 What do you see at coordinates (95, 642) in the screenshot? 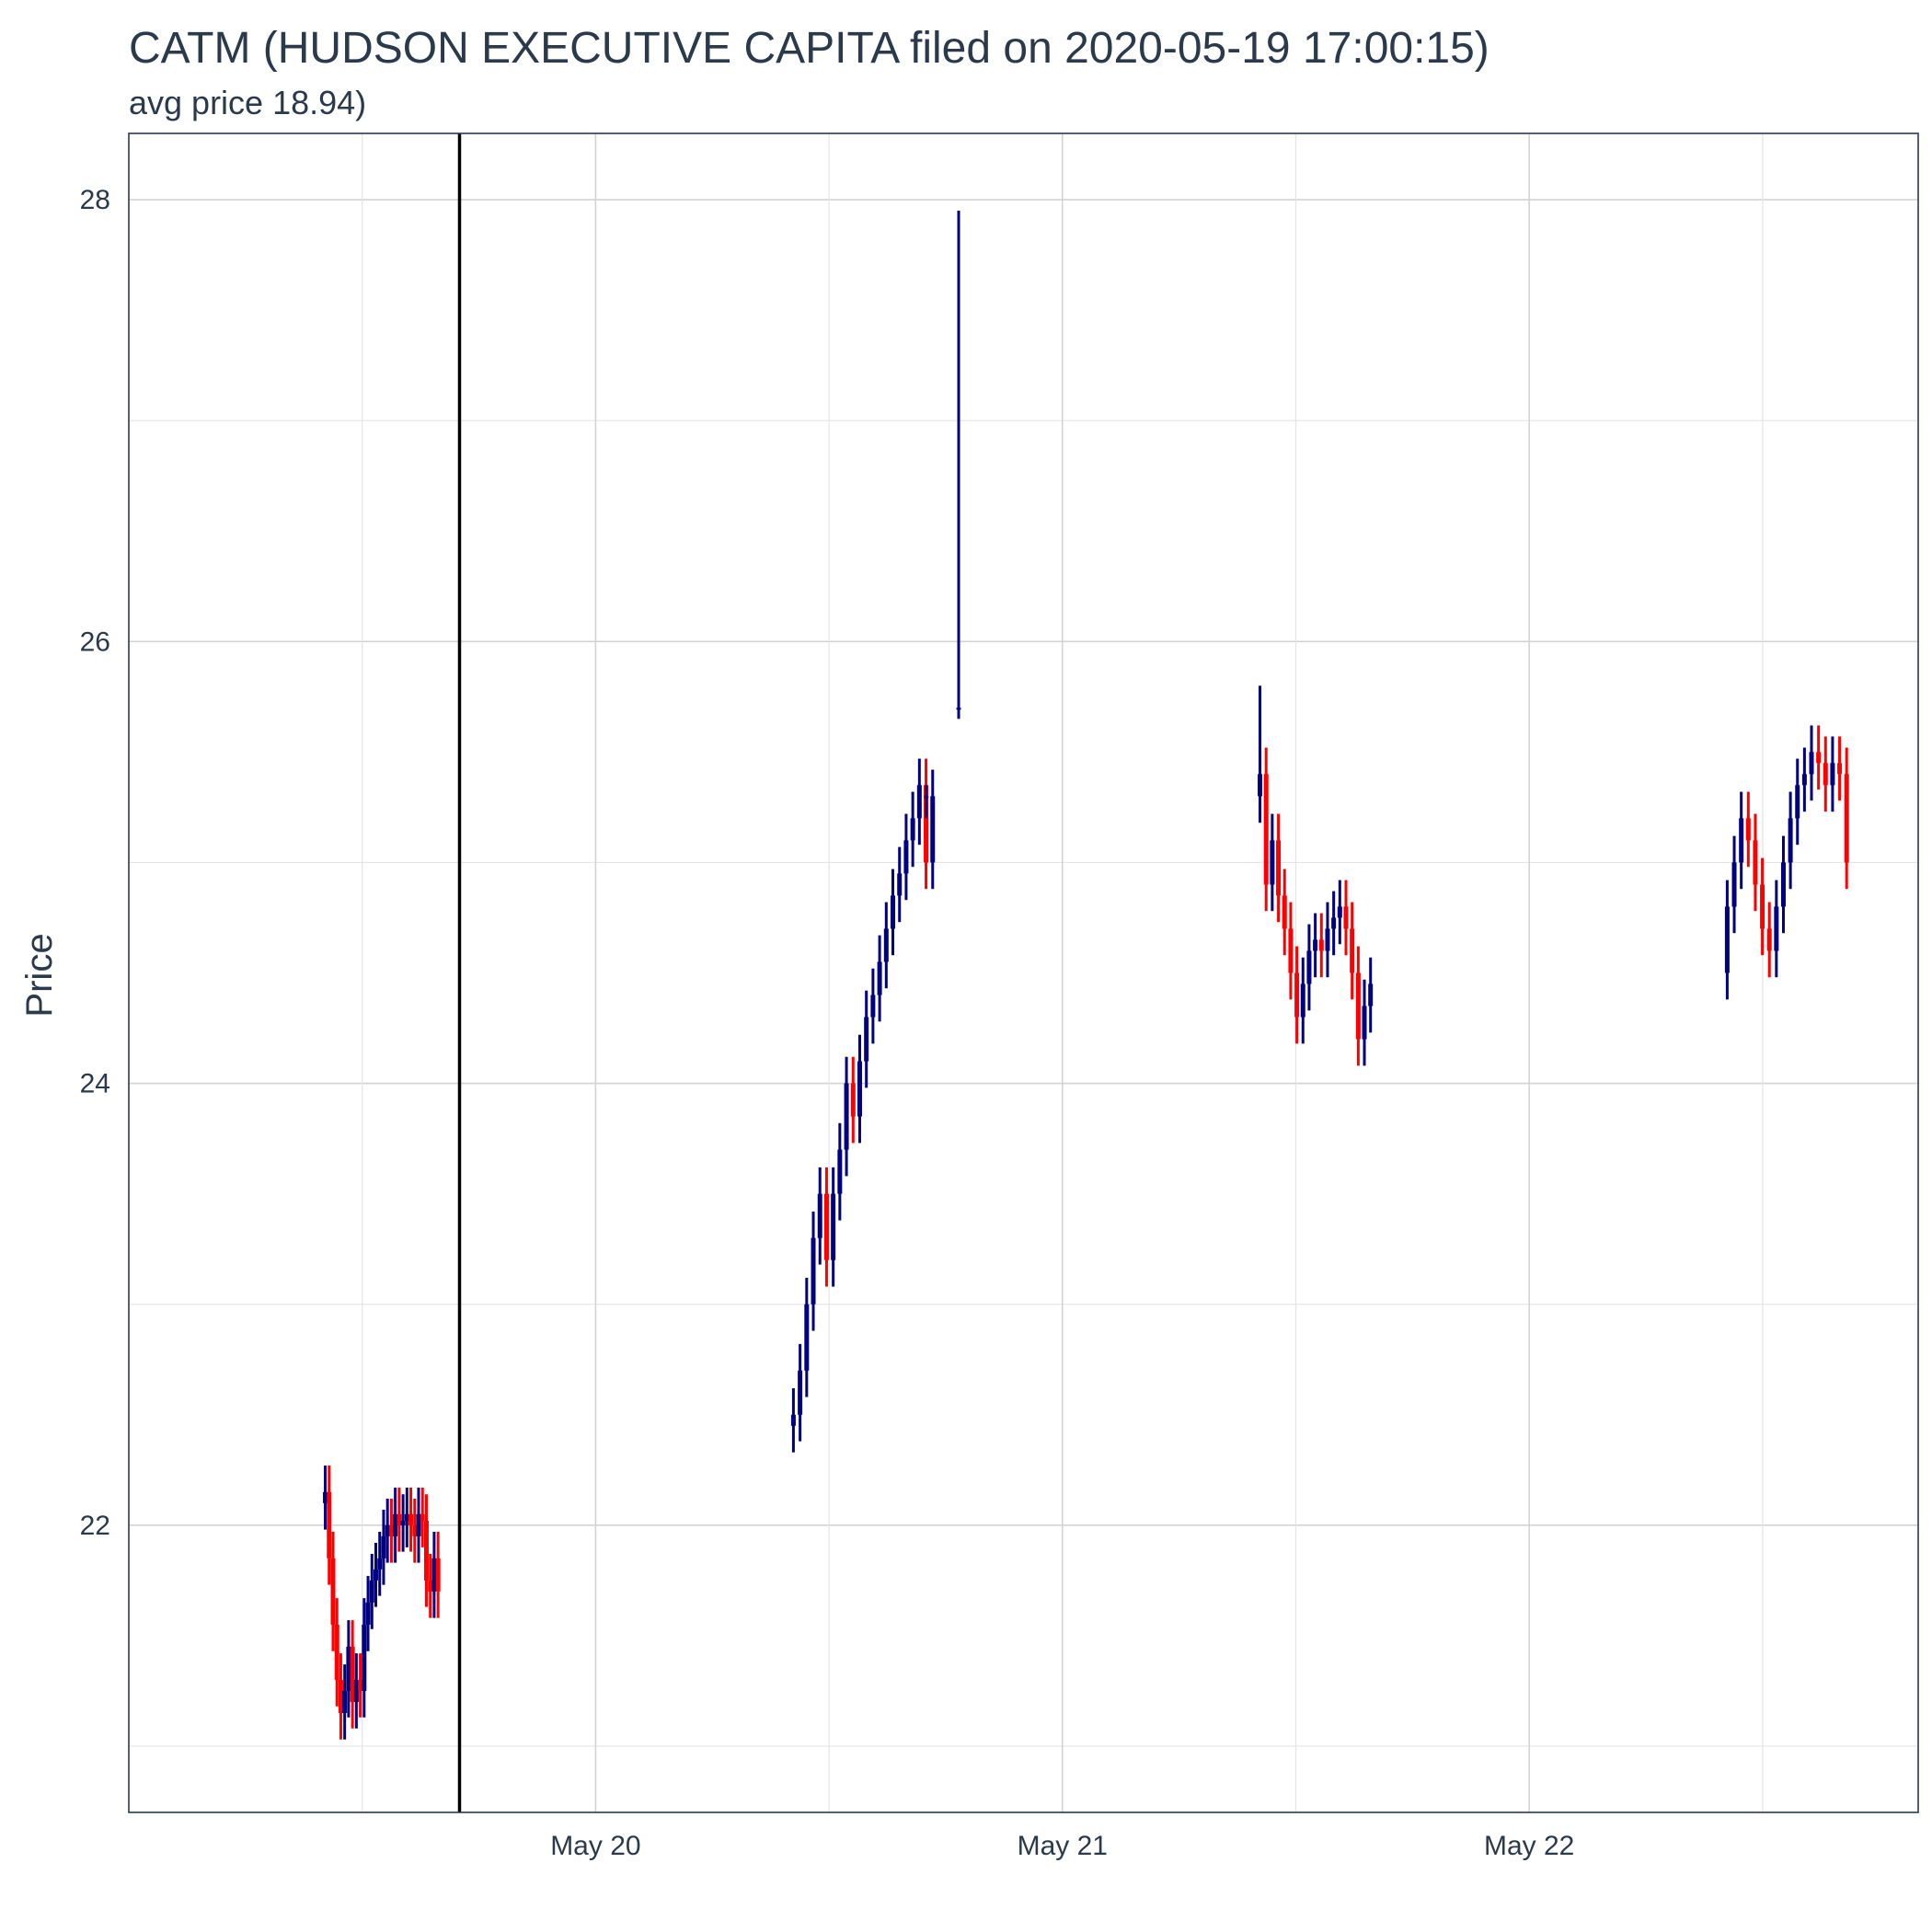
I see `y-tick-label: 26` at bounding box center [95, 642].